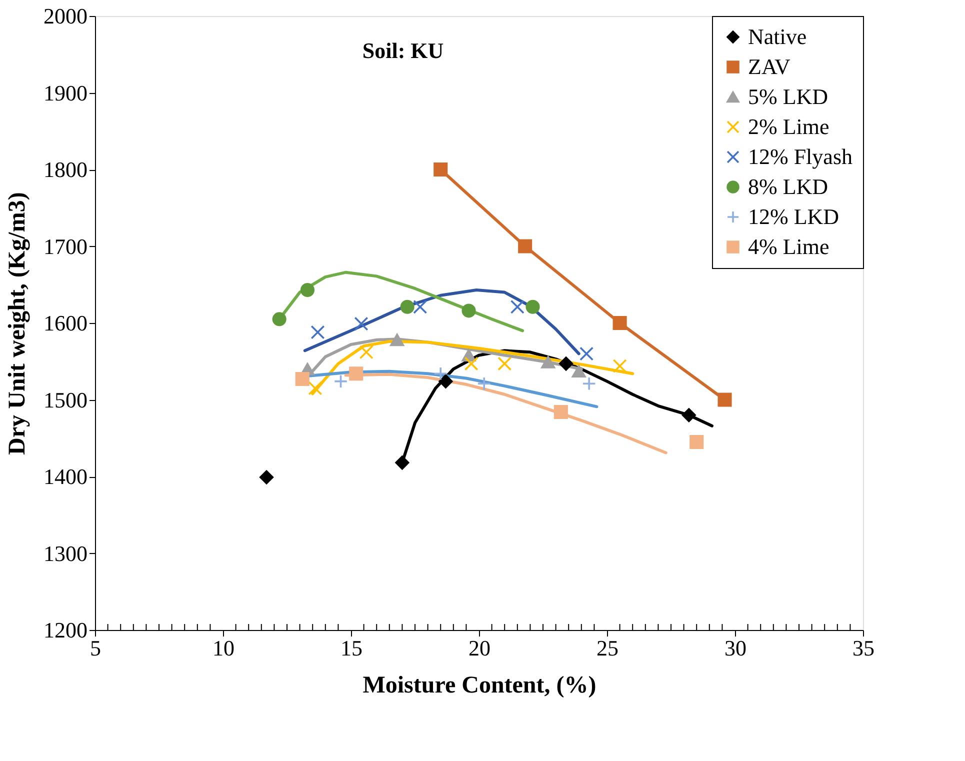 This screenshot has width=965, height=761. Describe the element at coordinates (735, 648) in the screenshot. I see `x-tick-label: 30` at that location.